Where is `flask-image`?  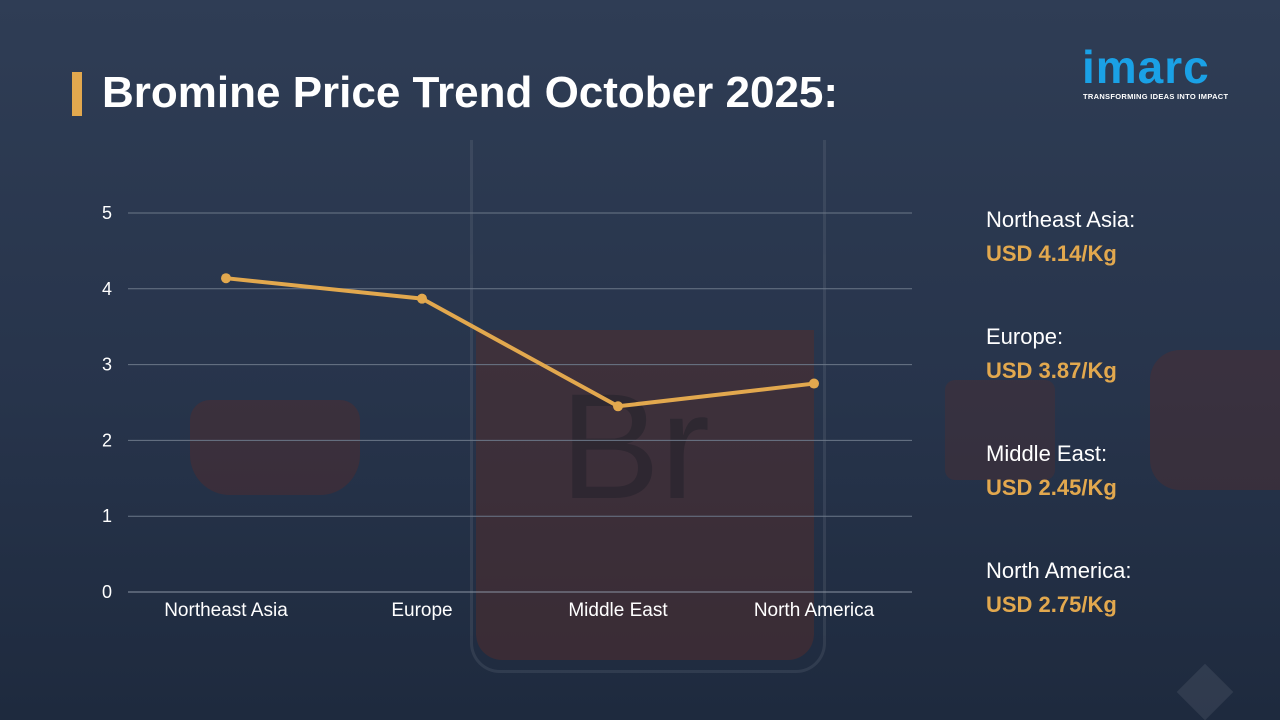
flask-image is located at coordinates (275, 447).